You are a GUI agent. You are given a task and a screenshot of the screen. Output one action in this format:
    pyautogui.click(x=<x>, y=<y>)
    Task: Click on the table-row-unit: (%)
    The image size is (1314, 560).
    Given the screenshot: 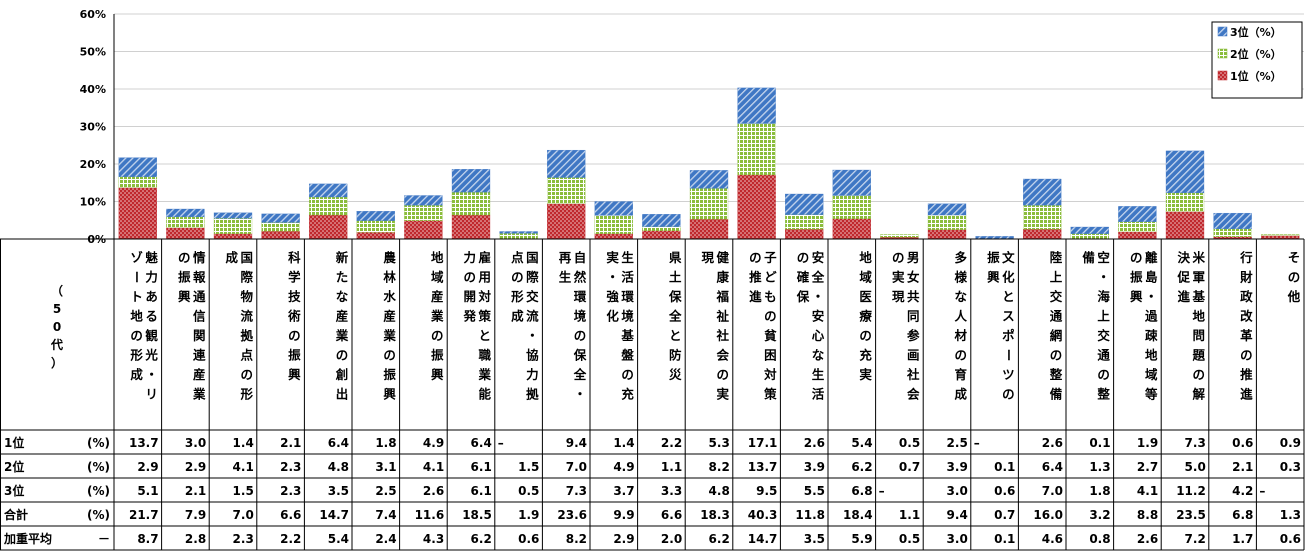 What is the action you would take?
    pyautogui.click(x=98, y=467)
    